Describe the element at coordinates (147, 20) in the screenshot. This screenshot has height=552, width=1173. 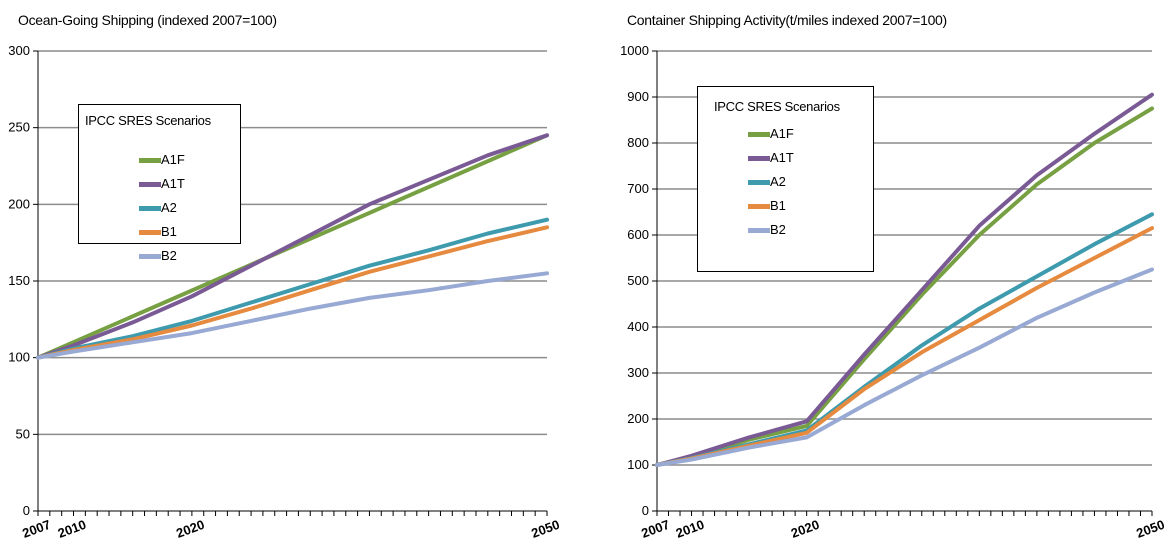
I see `chart-title-ocean: Ocean-Going Shipping (indexed 2007=100)` at that location.